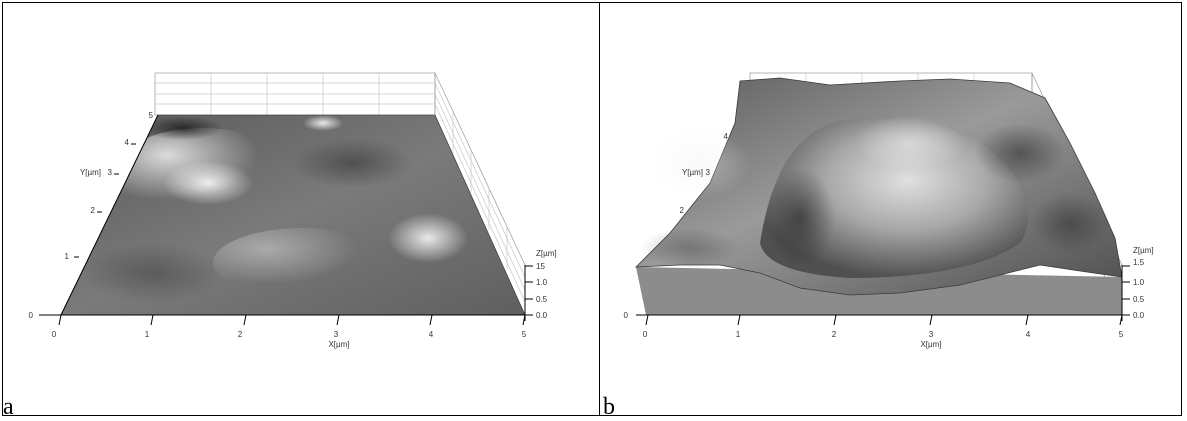 The height and width of the screenshot is (421, 1187). Describe the element at coordinates (93, 210) in the screenshot. I see `y-tick-2: 2` at that location.